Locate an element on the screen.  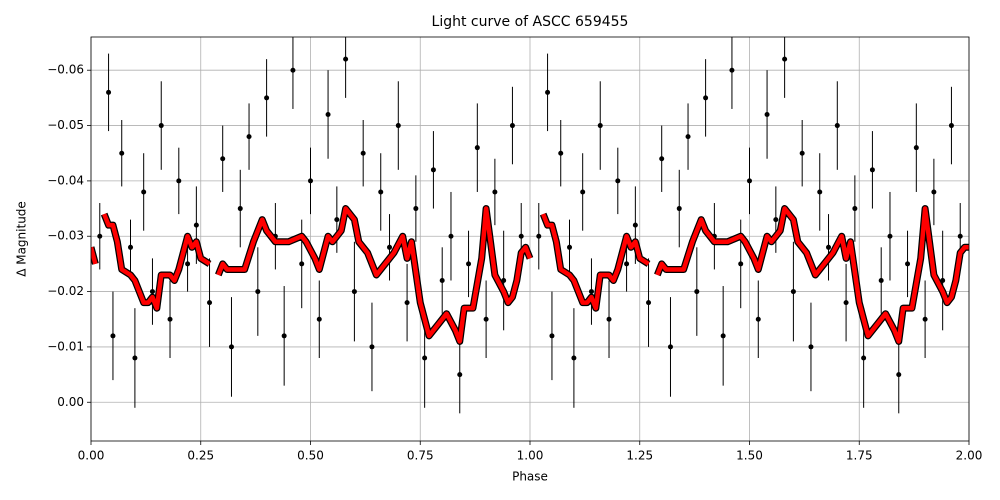
y-axis-label: Δ Magnitude is located at coordinates (22, 239).